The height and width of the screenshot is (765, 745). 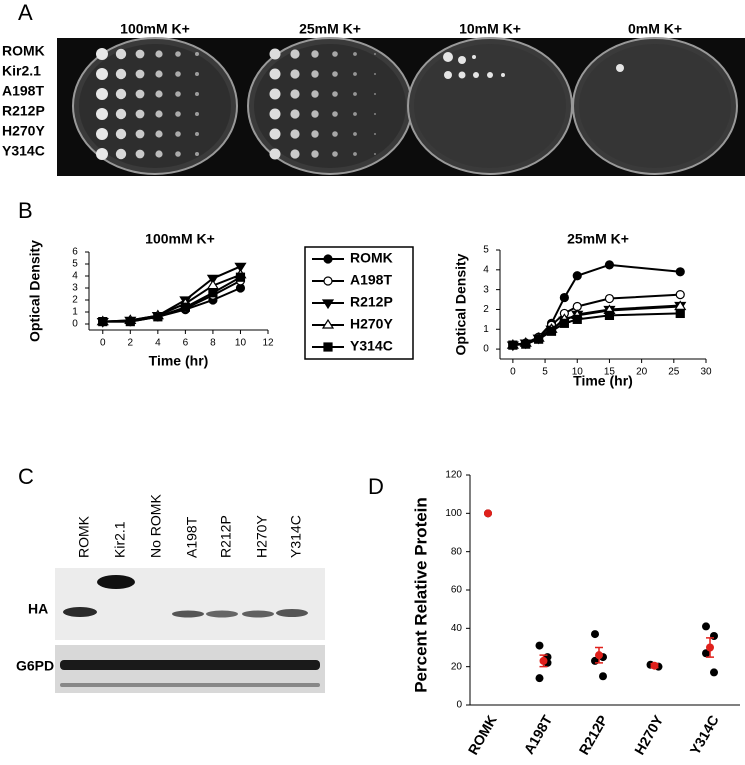 What do you see at coordinates (537, 734) in the screenshot?
I see `x-tick-label: A198T` at bounding box center [537, 734].